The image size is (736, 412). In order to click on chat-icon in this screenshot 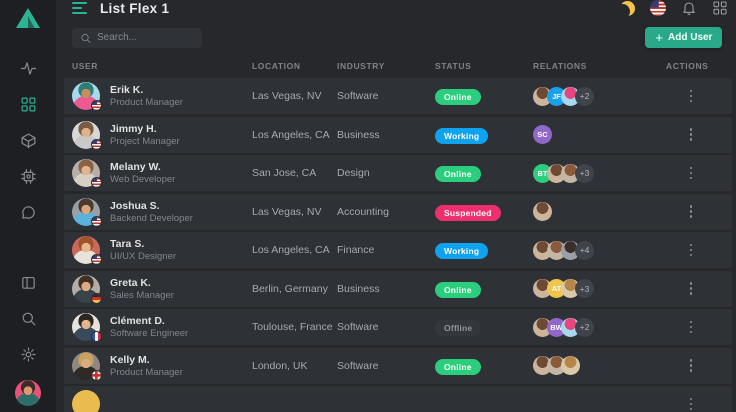, I will do `click(28, 212)`.